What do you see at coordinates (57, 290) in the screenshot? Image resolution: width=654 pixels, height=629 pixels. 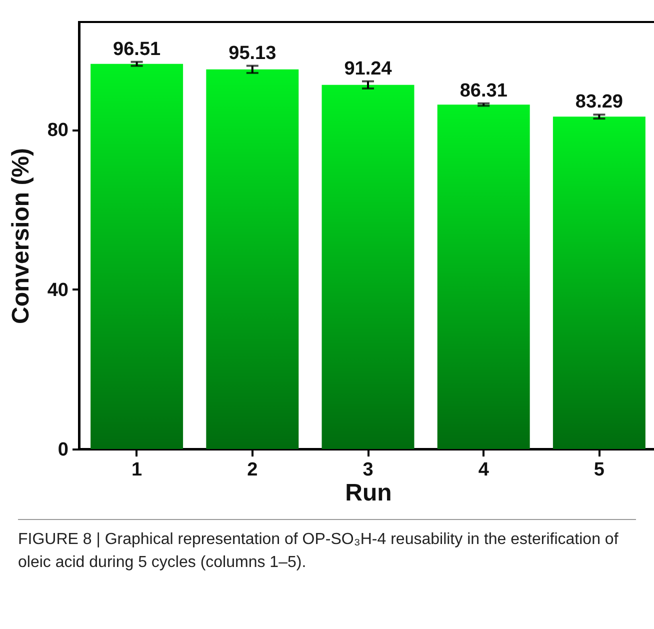 I see `y-tick-label: 40` at bounding box center [57, 290].